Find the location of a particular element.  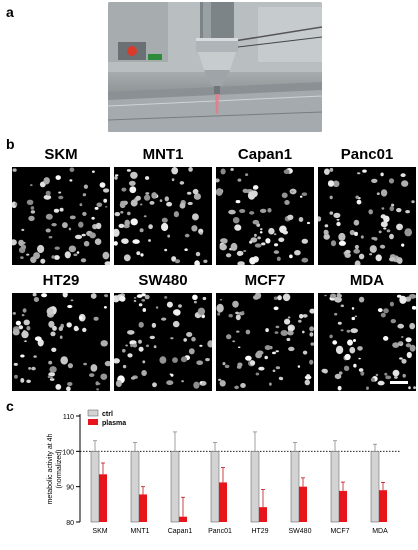

panel-label-a: a is located at coordinates (10, 12).